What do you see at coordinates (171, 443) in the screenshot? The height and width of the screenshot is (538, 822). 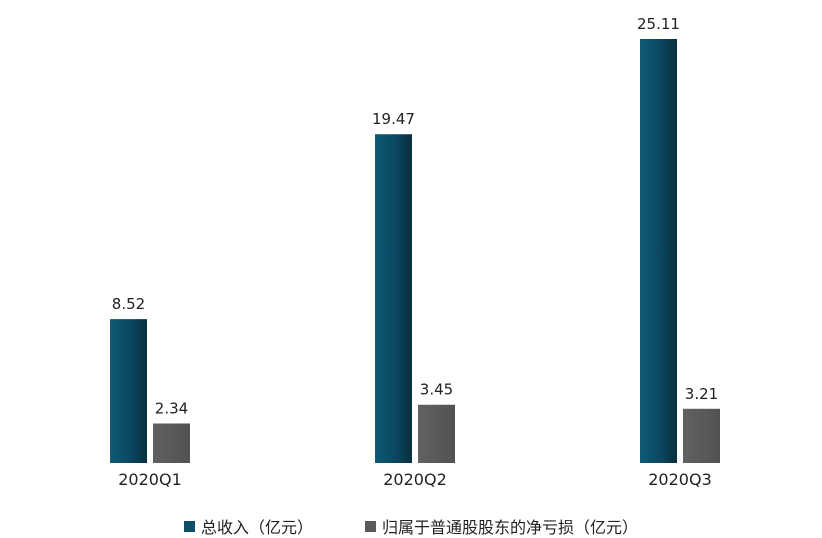 I see `bar-net-loss-2020Q1` at bounding box center [171, 443].